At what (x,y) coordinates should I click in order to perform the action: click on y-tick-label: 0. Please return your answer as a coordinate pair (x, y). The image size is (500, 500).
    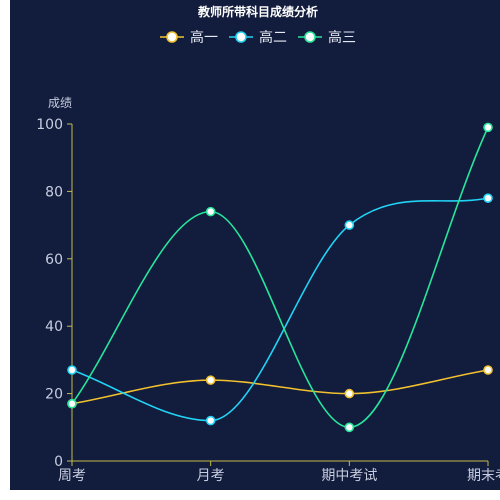
    Looking at the image, I should click on (58, 462).